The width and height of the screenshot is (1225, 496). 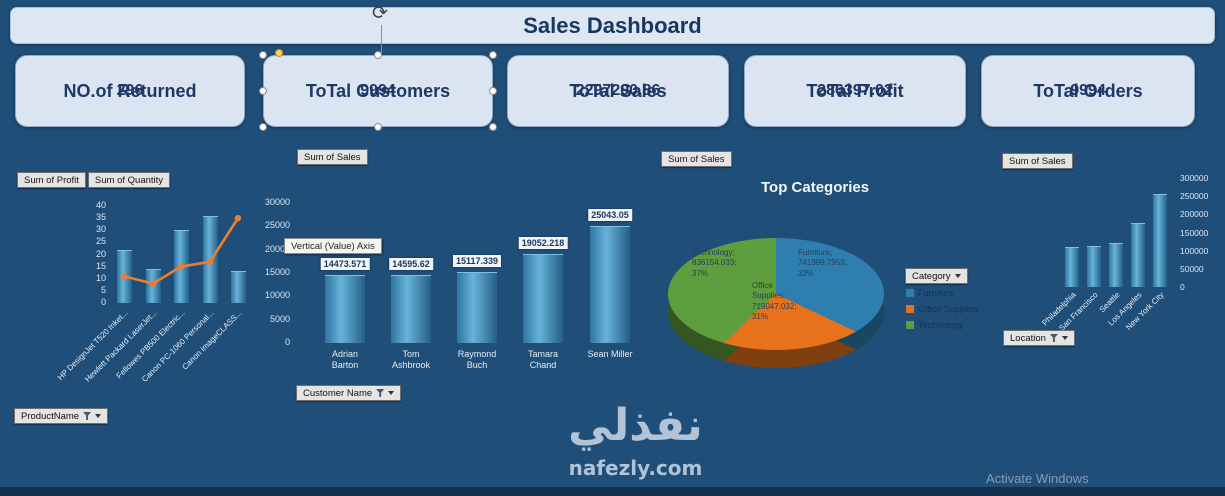 I want to click on watermark-arabic: نفذلي, so click(x=635, y=425).